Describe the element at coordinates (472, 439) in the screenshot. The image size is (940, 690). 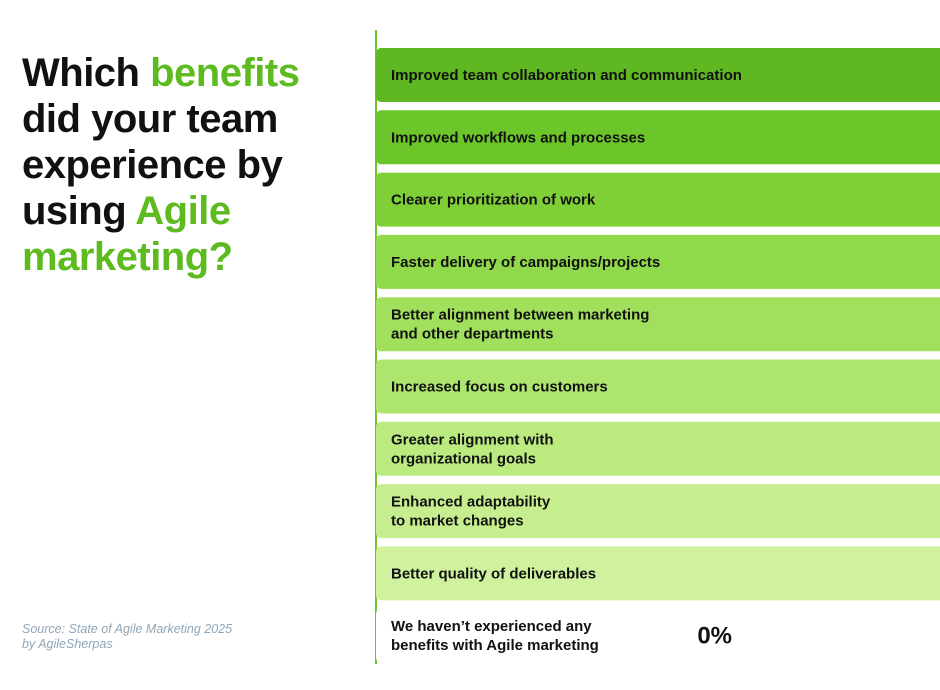
I see `bar-category-label: Greater alignment with` at that location.